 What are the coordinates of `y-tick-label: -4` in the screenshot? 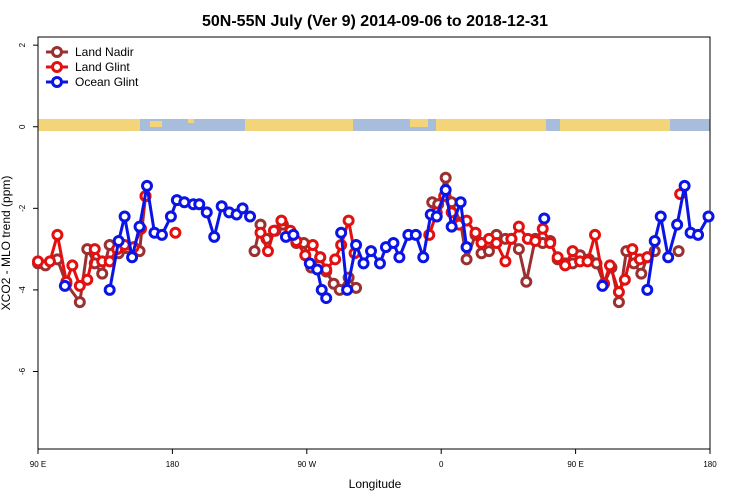 It's located at (22, 290).